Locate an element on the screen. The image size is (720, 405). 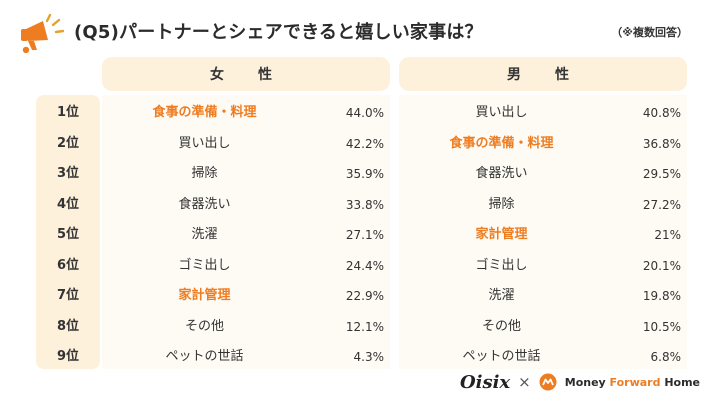
mf-text-money: Money is located at coordinates (587, 382).